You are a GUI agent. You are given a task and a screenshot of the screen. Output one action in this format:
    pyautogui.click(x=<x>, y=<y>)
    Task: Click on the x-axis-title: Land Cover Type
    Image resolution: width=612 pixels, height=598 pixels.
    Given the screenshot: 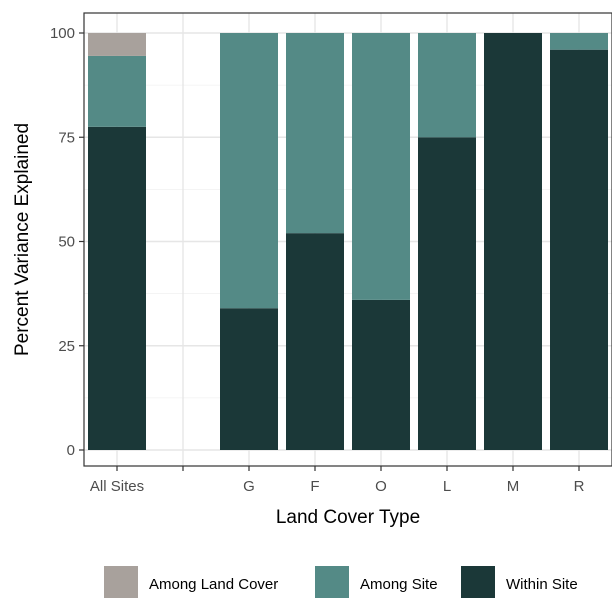 What is the action you would take?
    pyautogui.click(x=348, y=517)
    